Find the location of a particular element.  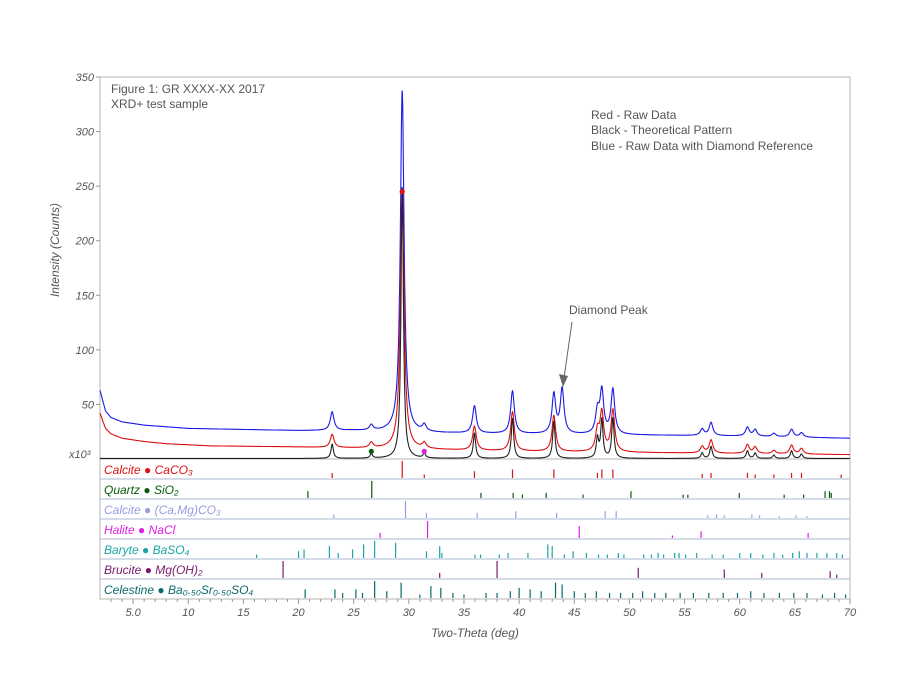

phase-label: Celestine ● Ba₀.₅₀Sr₀.₅₀SO₄ is located at coordinates (179, 590).